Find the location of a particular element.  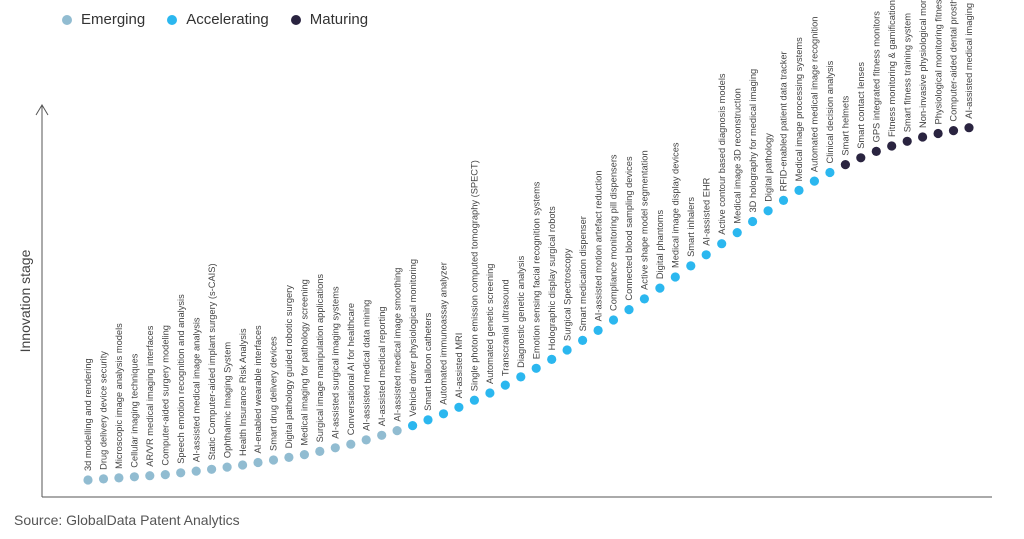

legend-label-accelerating: Accelerating is located at coordinates (227, 19).